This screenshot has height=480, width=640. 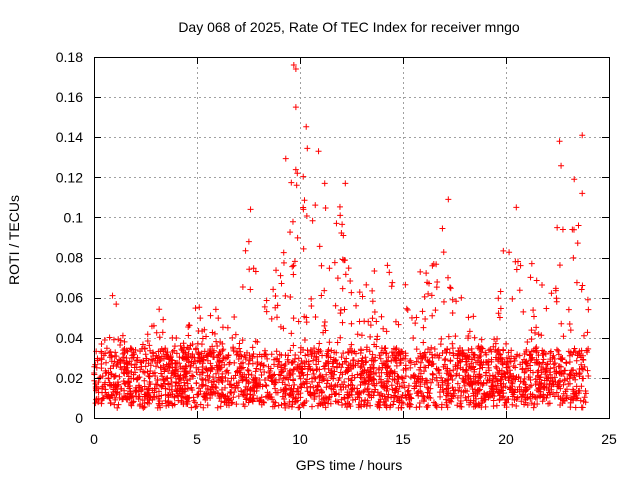 I want to click on y-tick-label: 0.12, so click(x=69, y=177).